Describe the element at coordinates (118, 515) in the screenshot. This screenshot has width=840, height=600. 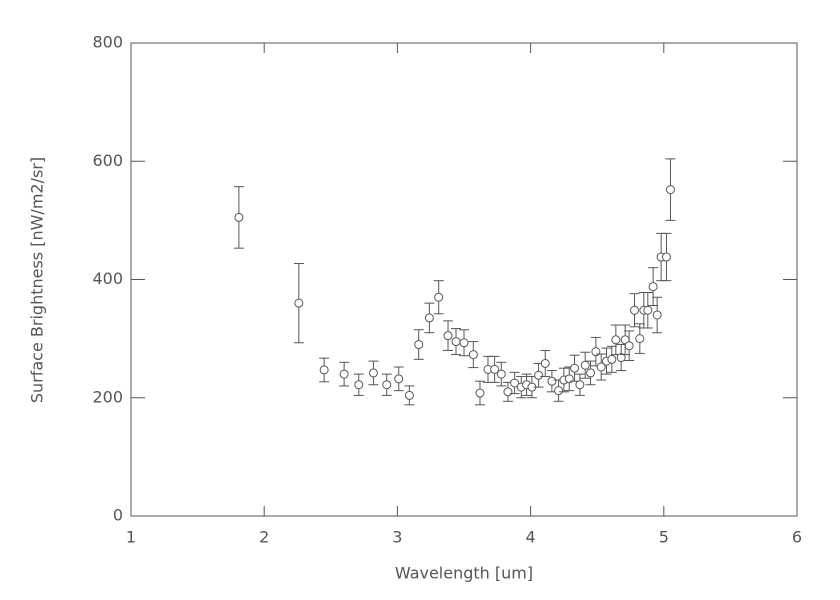
I see `y-tick-label: 0` at that location.